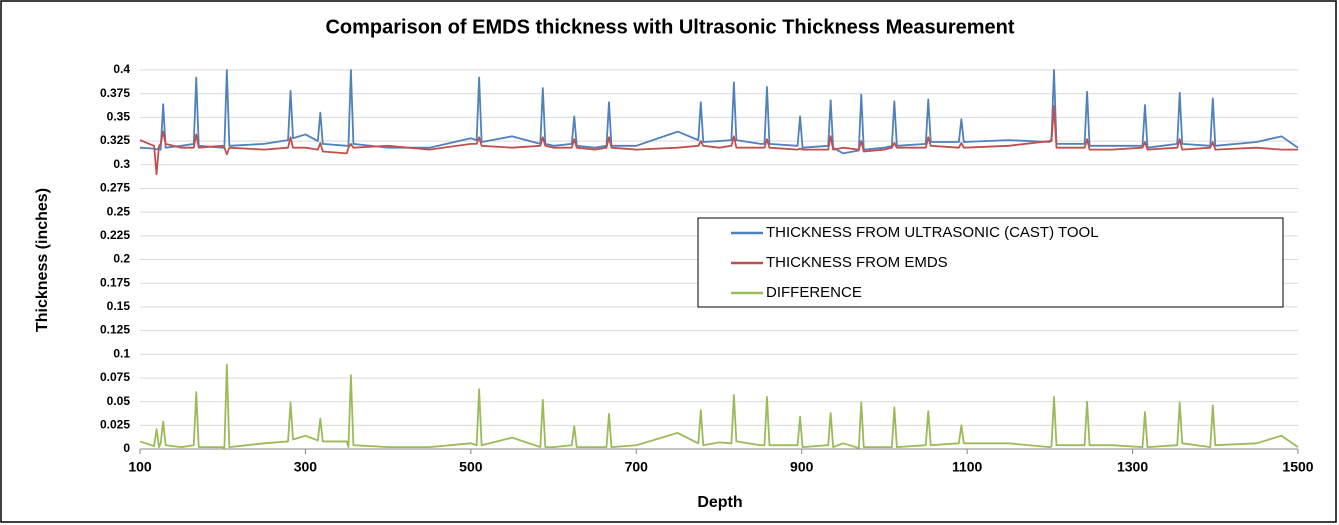 The width and height of the screenshot is (1339, 525). Describe the element at coordinates (121, 353) in the screenshot. I see `y-tick-label: 0.1` at that location.